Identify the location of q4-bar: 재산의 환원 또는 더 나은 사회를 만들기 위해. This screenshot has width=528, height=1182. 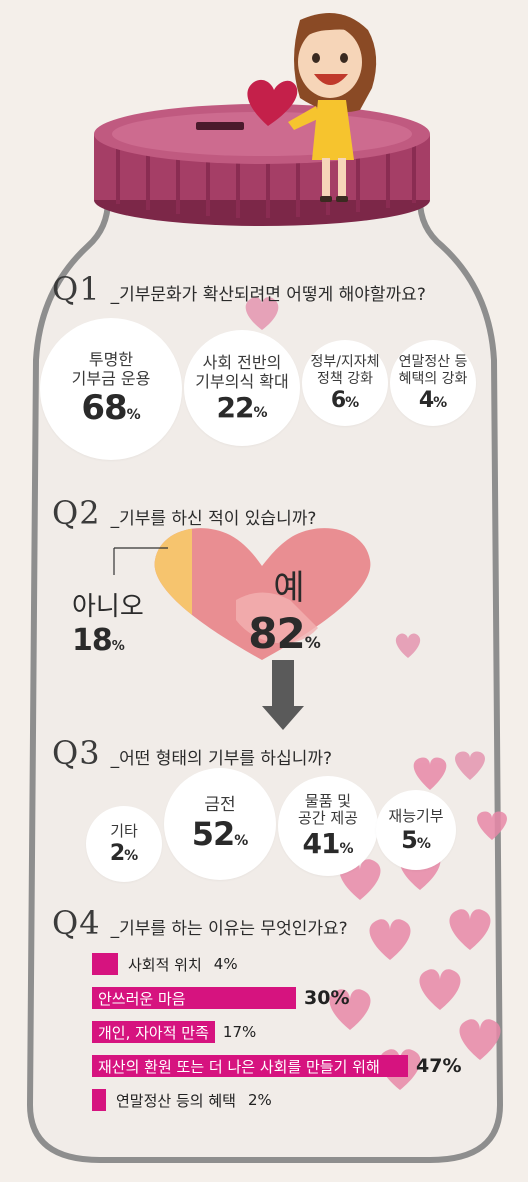
(250, 1066).